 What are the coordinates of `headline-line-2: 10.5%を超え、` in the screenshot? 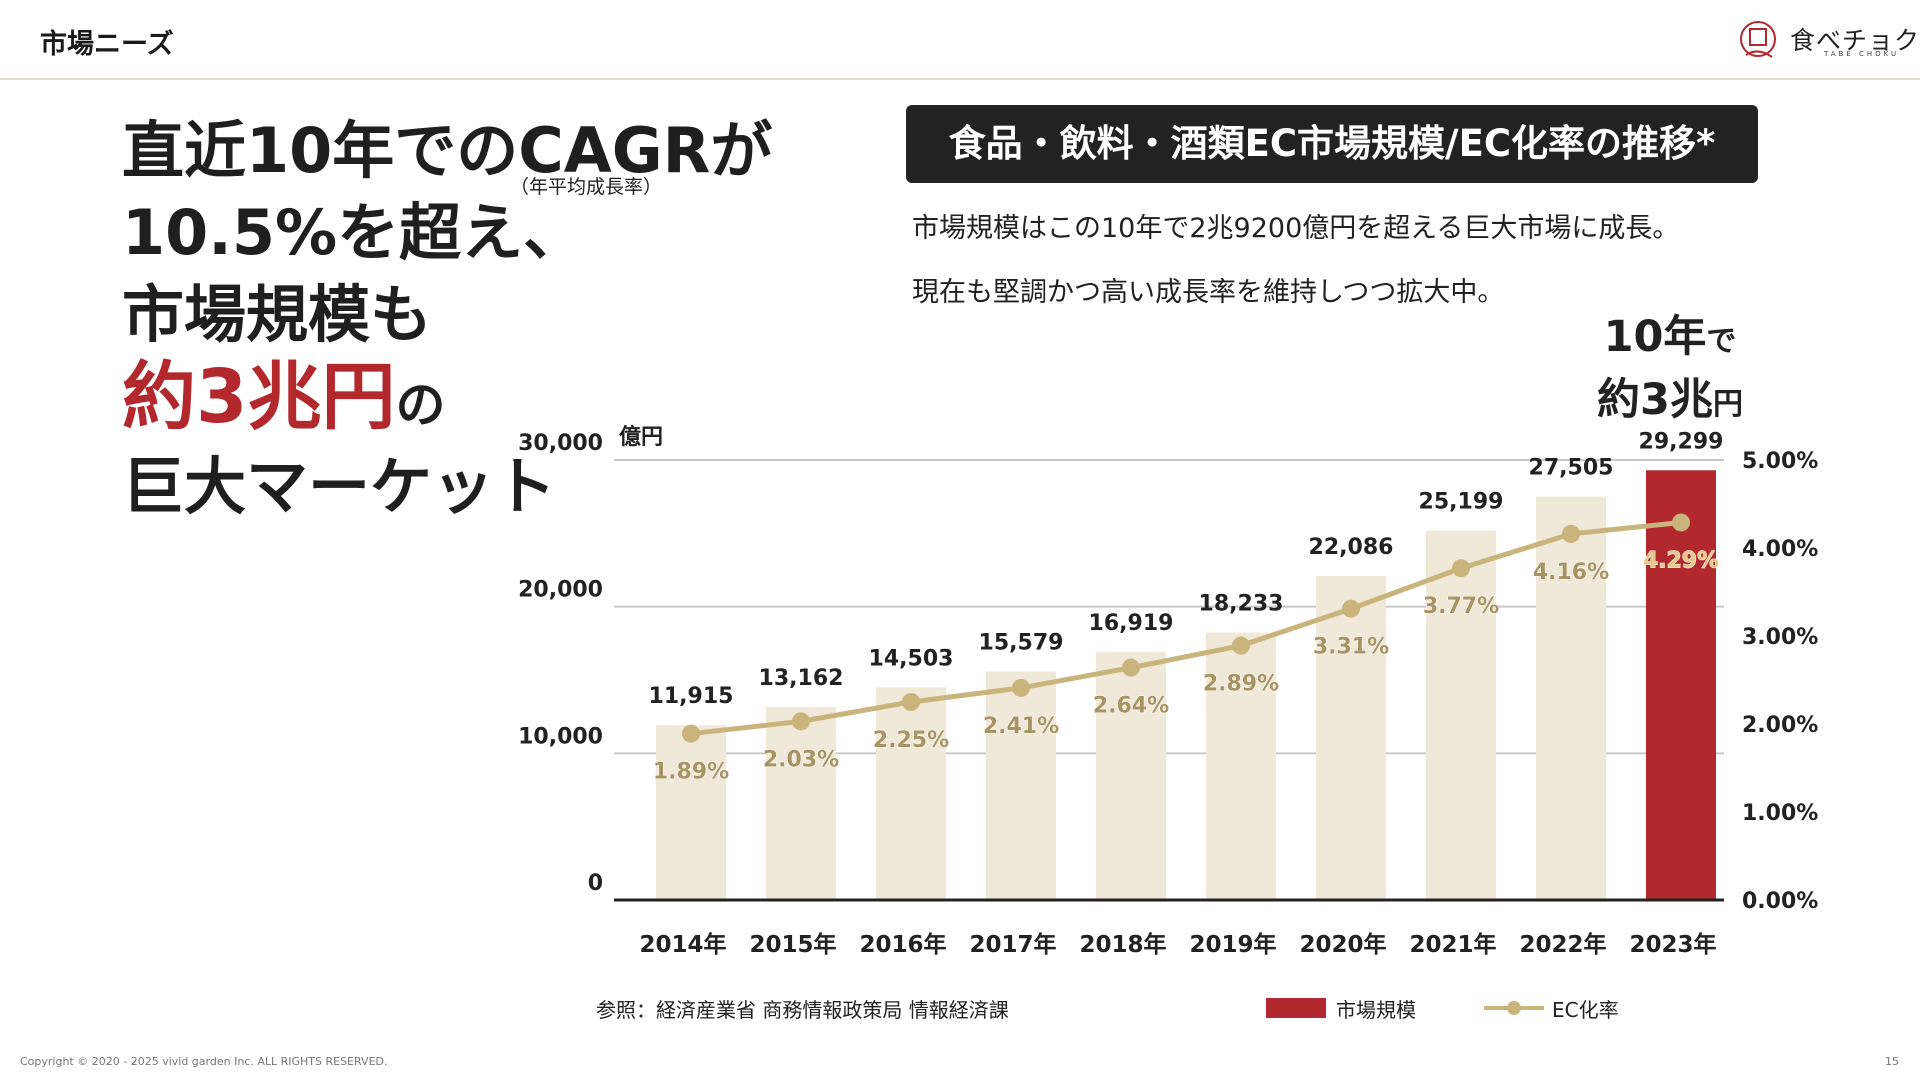 It's located at (354, 232).